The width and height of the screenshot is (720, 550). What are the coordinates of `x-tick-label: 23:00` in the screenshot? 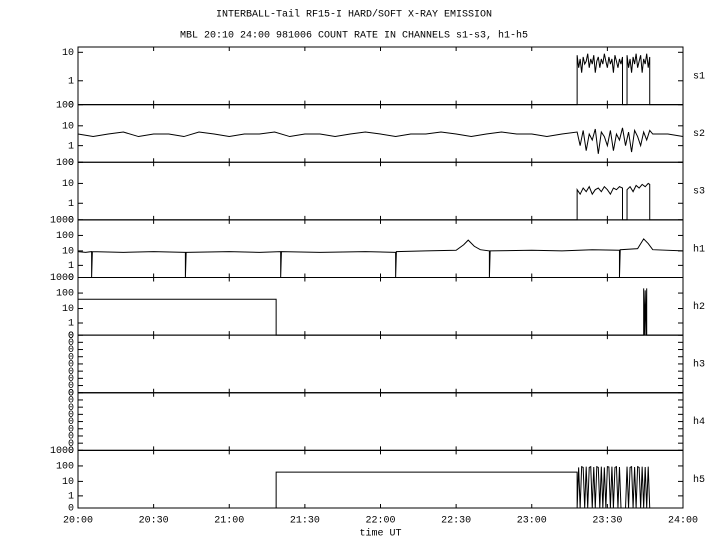 It's located at (532, 521).